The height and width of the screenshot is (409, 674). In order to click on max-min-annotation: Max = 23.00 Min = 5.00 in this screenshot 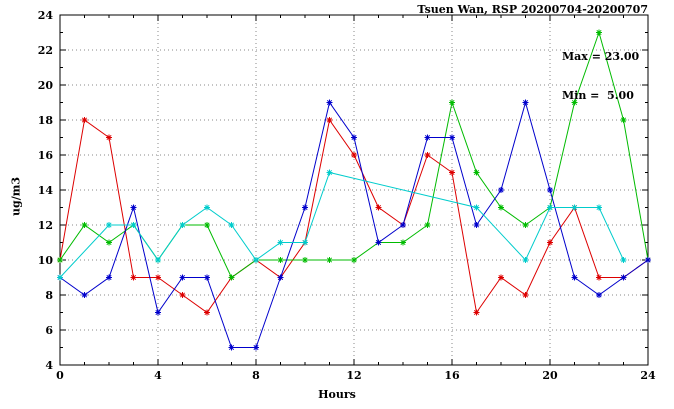, I will do `click(600, 76)`.